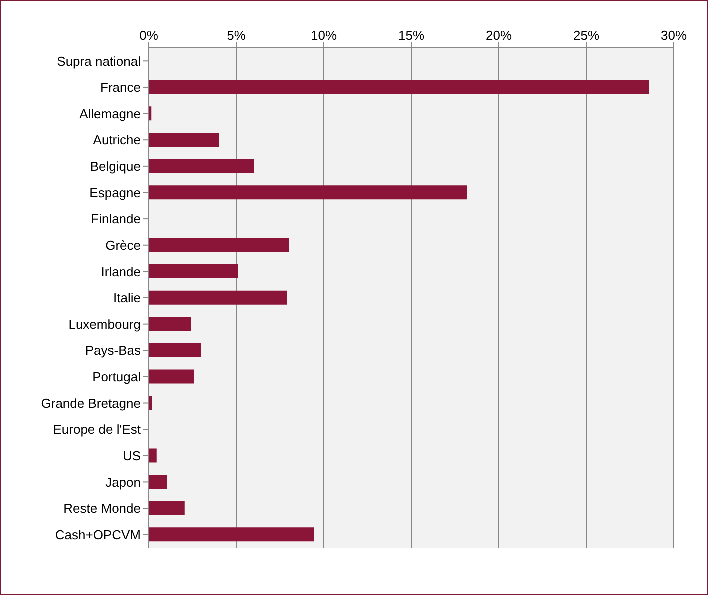 The height and width of the screenshot is (595, 708). Describe the element at coordinates (115, 192) in the screenshot. I see `y-tick-label: Espagne` at that location.